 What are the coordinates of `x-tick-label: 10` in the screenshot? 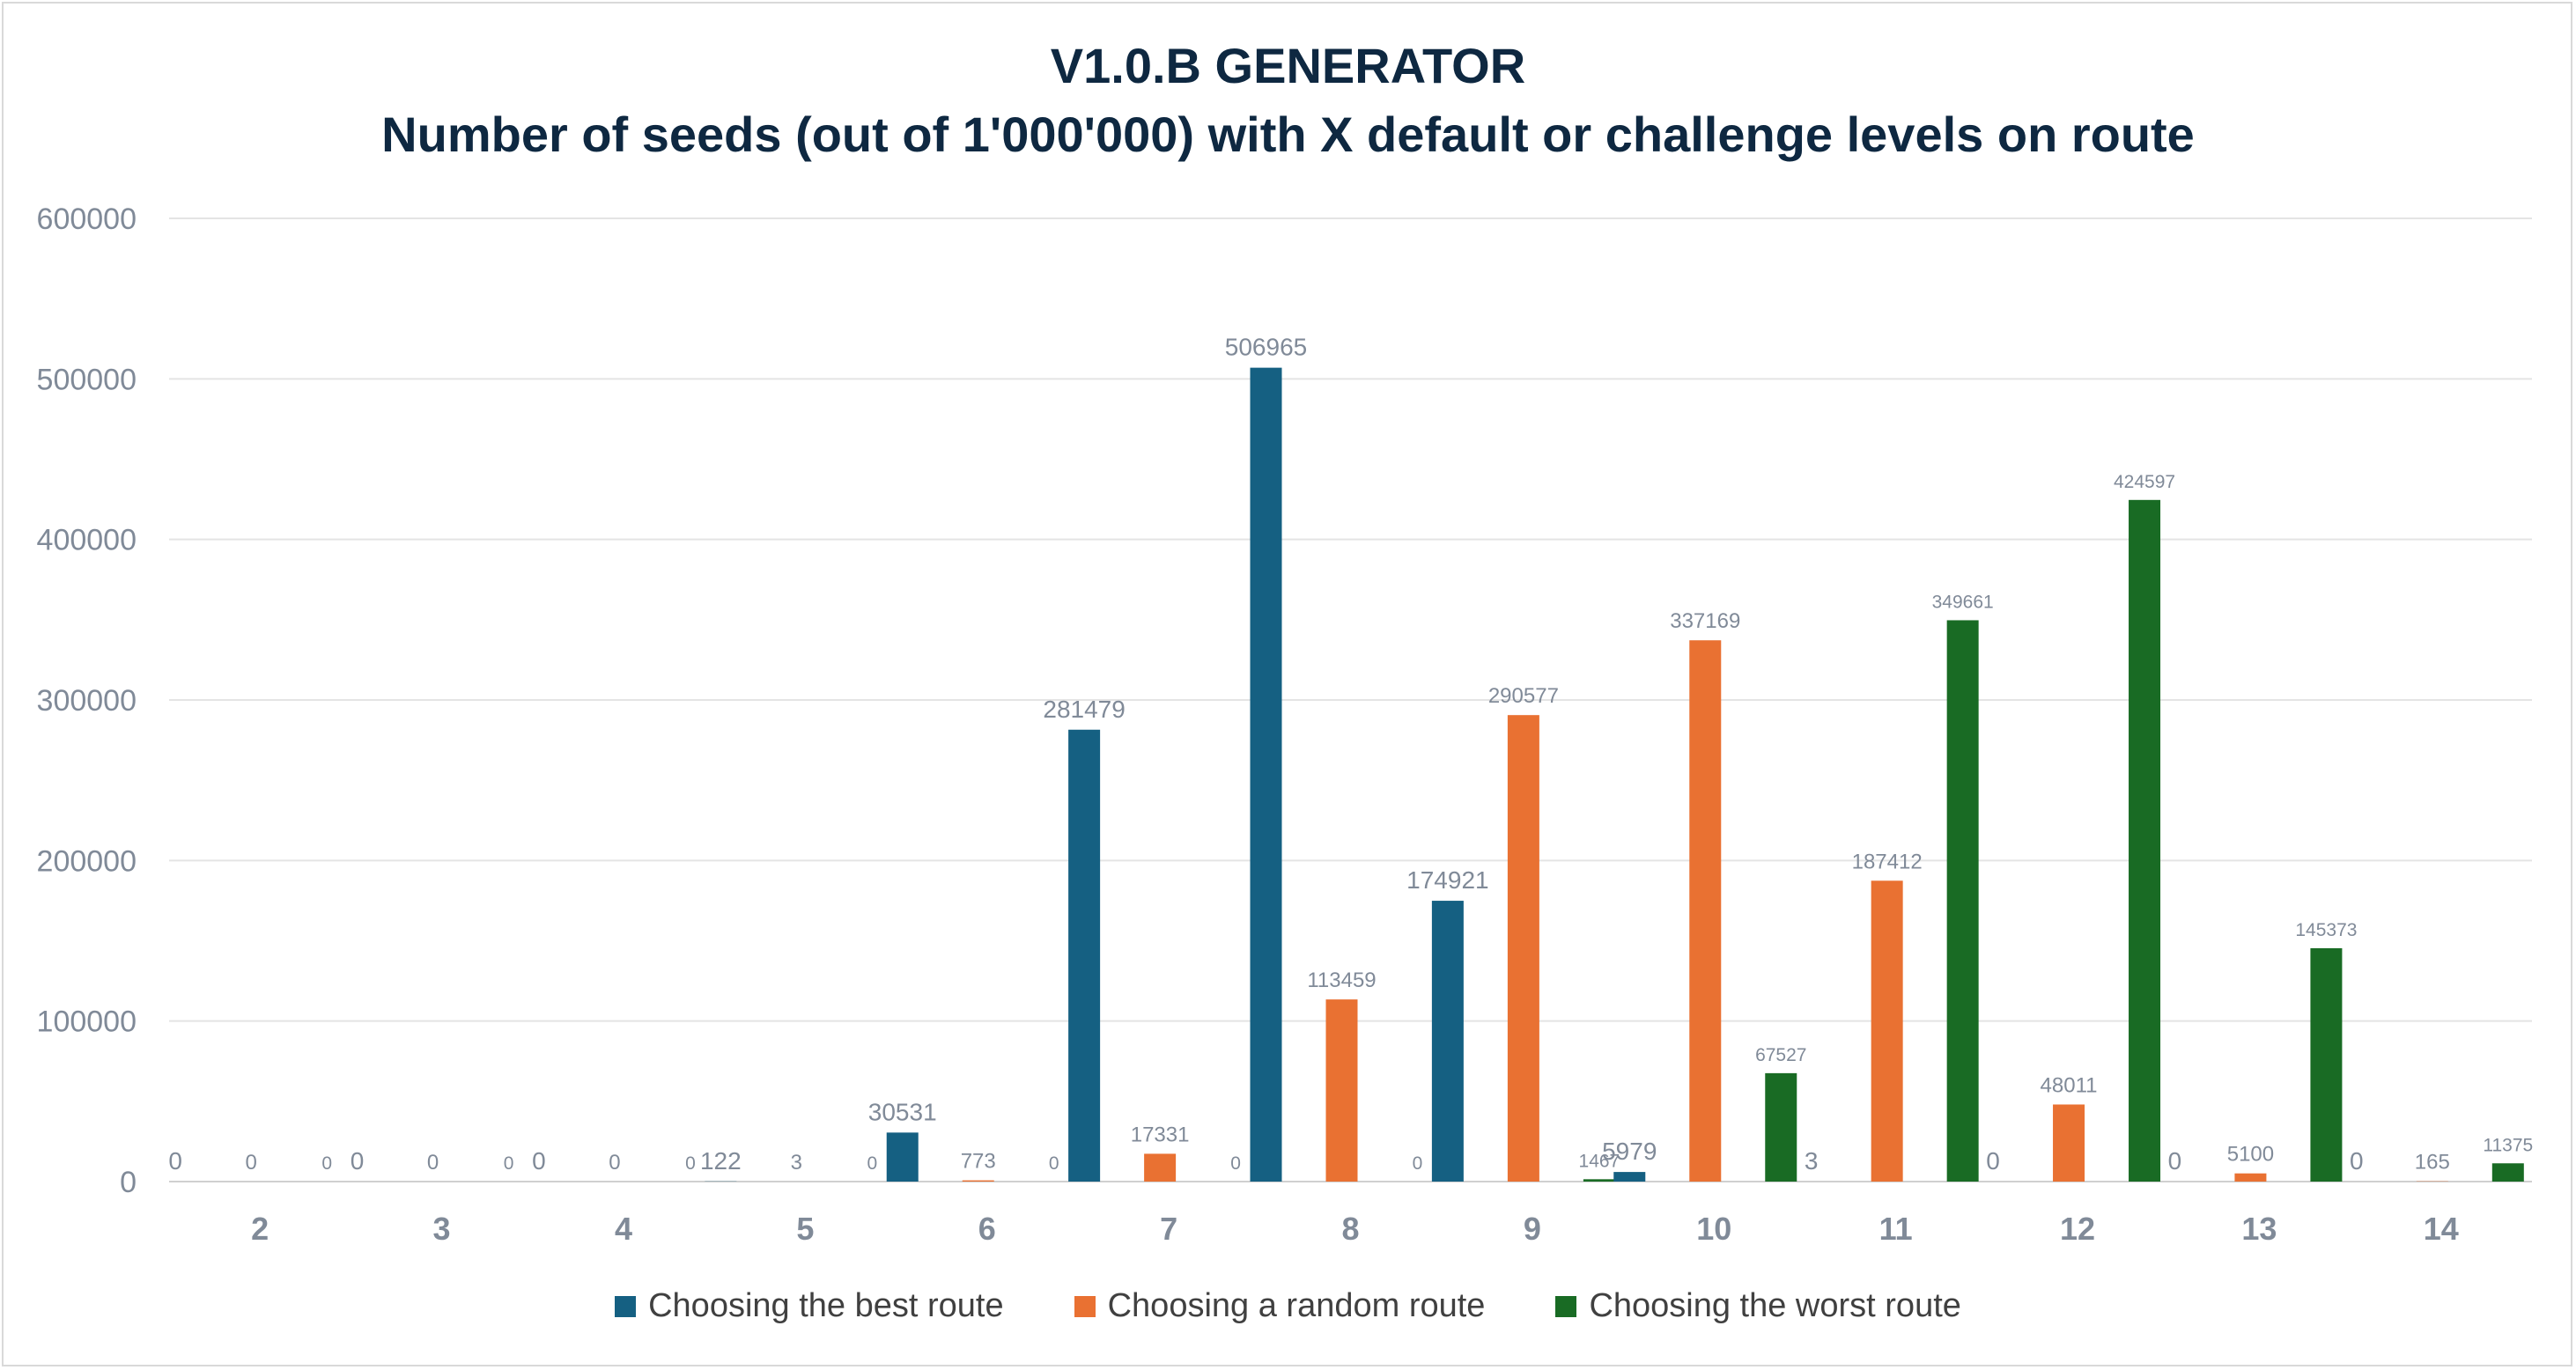 It's located at (1713, 1229).